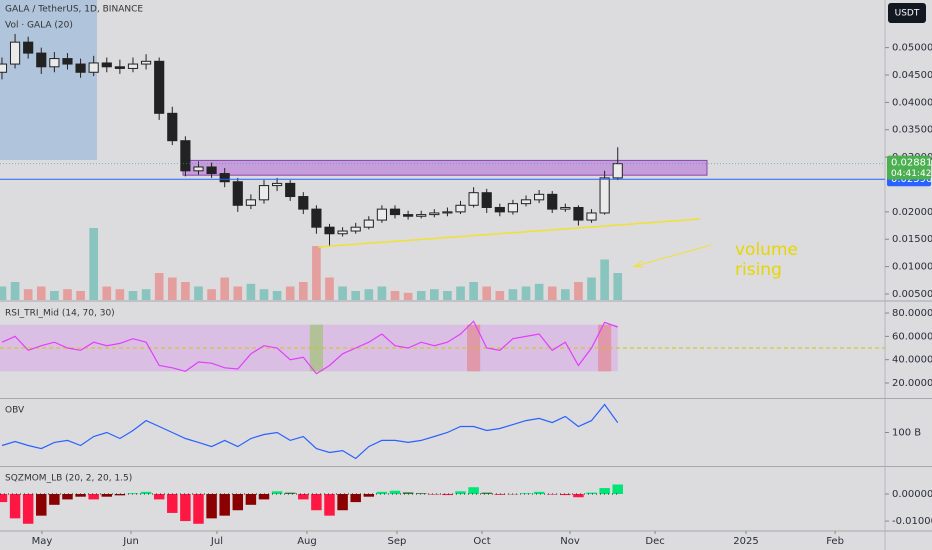 Image resolution: width=932 pixels, height=550 pixels. Describe the element at coordinates (216, 541) in the screenshot. I see `x-tick-label: Jul` at that location.